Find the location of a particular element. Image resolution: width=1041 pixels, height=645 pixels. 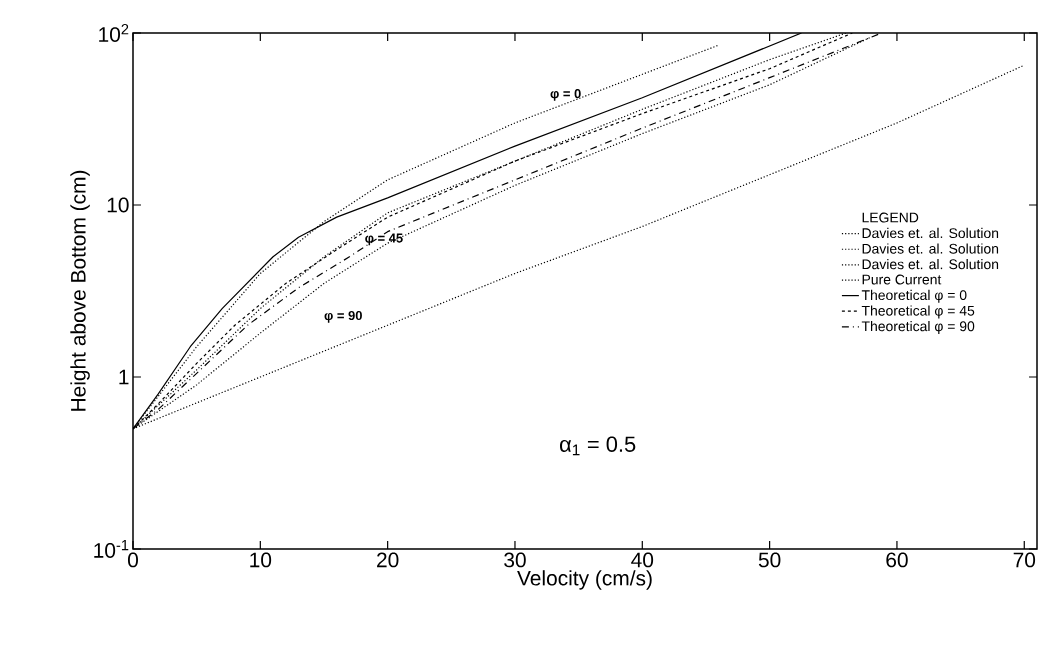

legend-title: LEGEND is located at coordinates (890, 217).